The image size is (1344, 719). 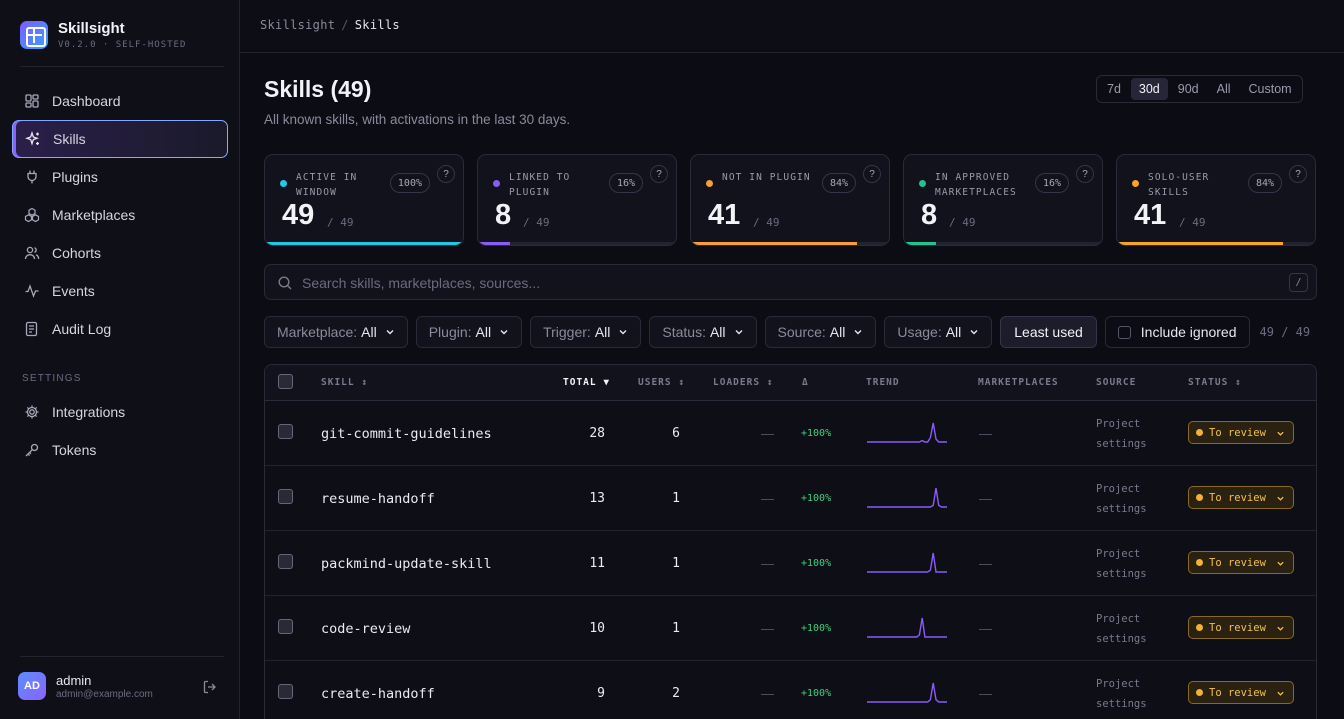 I want to click on col-skill: SKILL ↕, so click(x=345, y=382).